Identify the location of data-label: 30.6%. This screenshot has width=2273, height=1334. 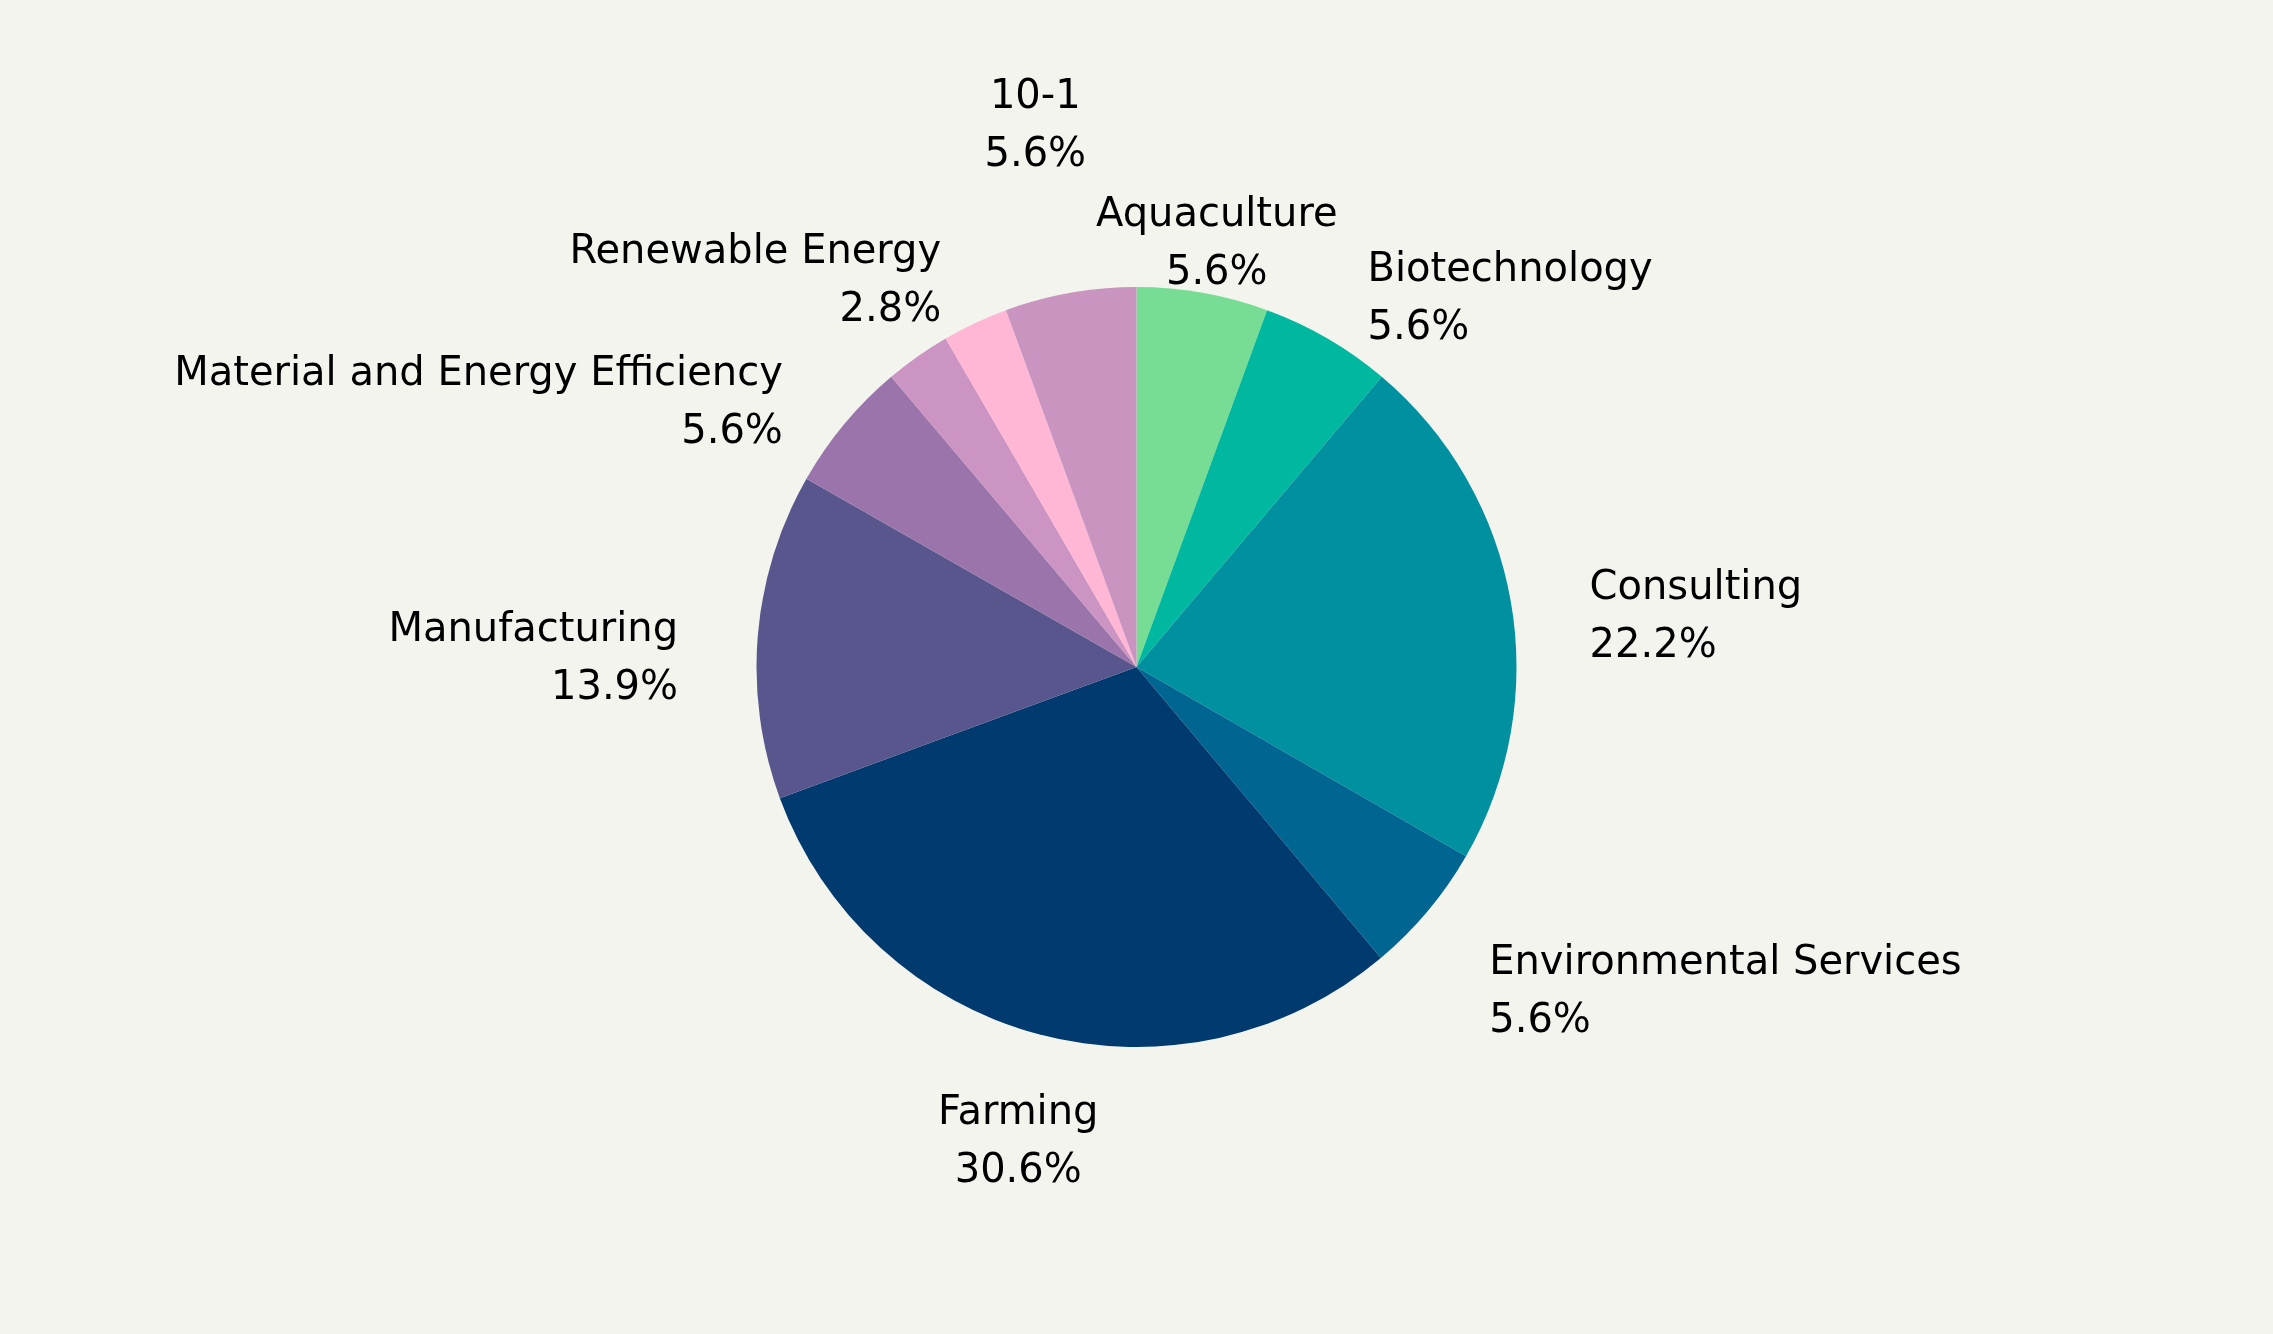
(1018, 1167).